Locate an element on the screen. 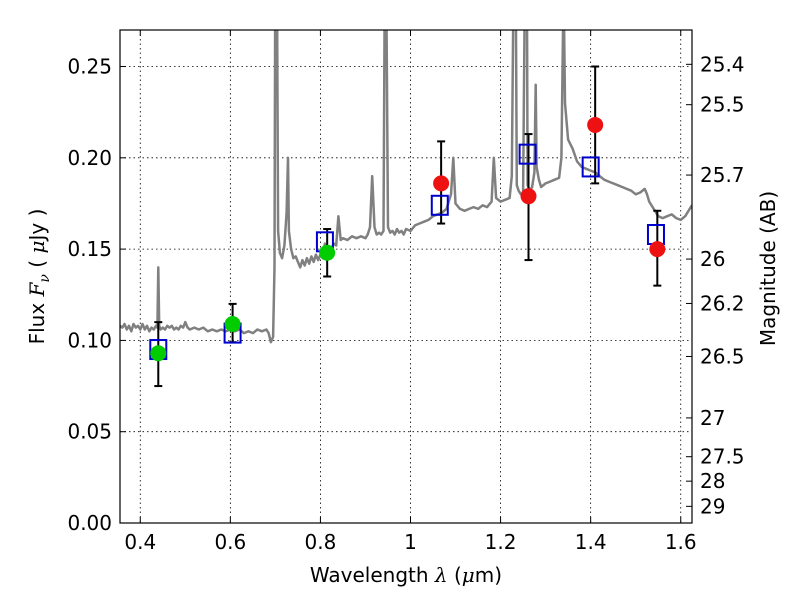 The width and height of the screenshot is (800, 600). y2-tick-label: 26 is located at coordinates (712, 259).